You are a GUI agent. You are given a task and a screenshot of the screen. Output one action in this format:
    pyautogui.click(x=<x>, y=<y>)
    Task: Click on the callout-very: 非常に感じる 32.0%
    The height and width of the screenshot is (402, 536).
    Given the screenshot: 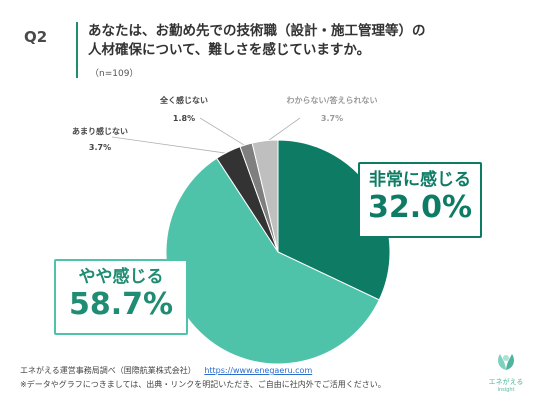 What is the action you would take?
    pyautogui.click(x=420, y=200)
    